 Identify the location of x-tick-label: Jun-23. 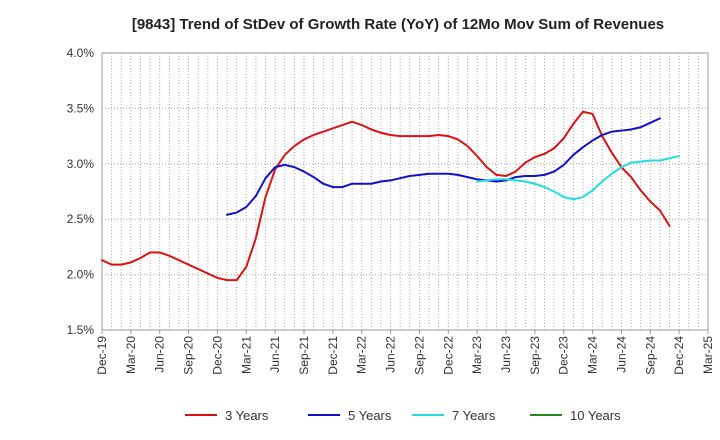
(506, 354).